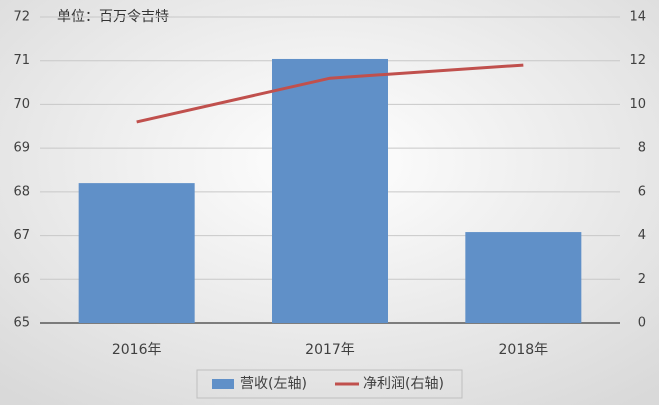 The height and width of the screenshot is (405, 659). I want to click on y2-tick-label: 10, so click(637, 104).